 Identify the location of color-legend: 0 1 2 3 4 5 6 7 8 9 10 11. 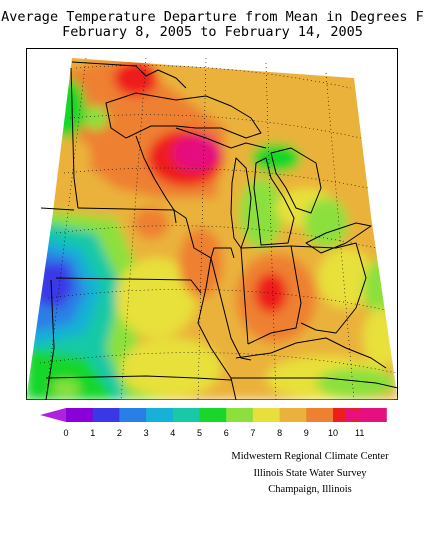
(213, 423).